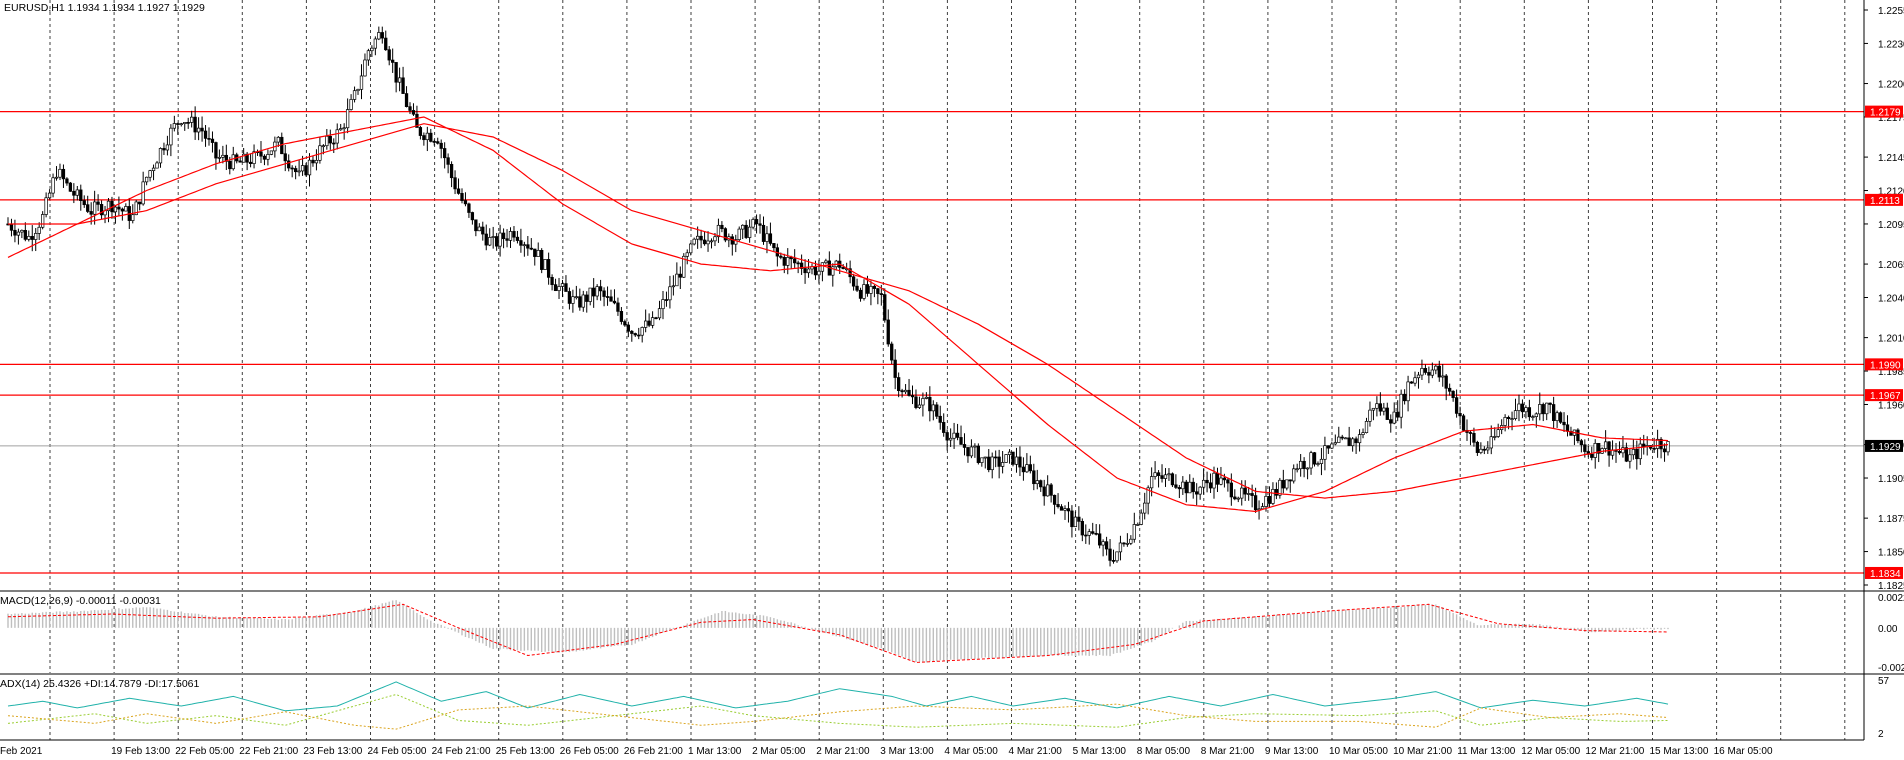 The width and height of the screenshot is (1904, 760). I want to click on price-tick-label: 1.2095, so click(1891, 225).